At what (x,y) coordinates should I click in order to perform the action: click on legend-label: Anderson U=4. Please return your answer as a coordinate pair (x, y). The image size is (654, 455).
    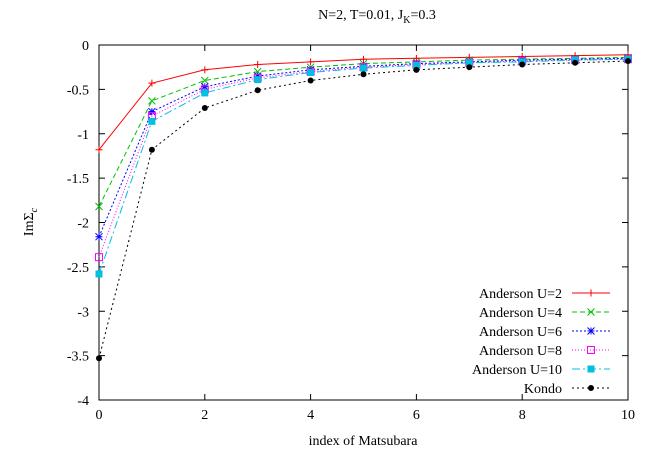
    Looking at the image, I should click on (520, 313).